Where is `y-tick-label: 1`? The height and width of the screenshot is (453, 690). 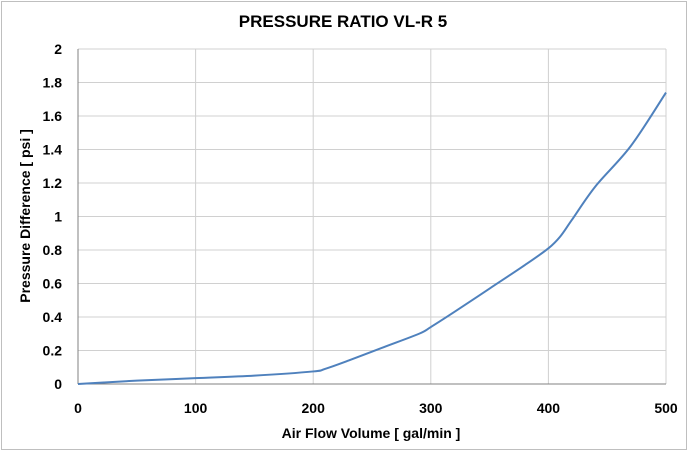 y-tick-label: 1 is located at coordinates (58, 217).